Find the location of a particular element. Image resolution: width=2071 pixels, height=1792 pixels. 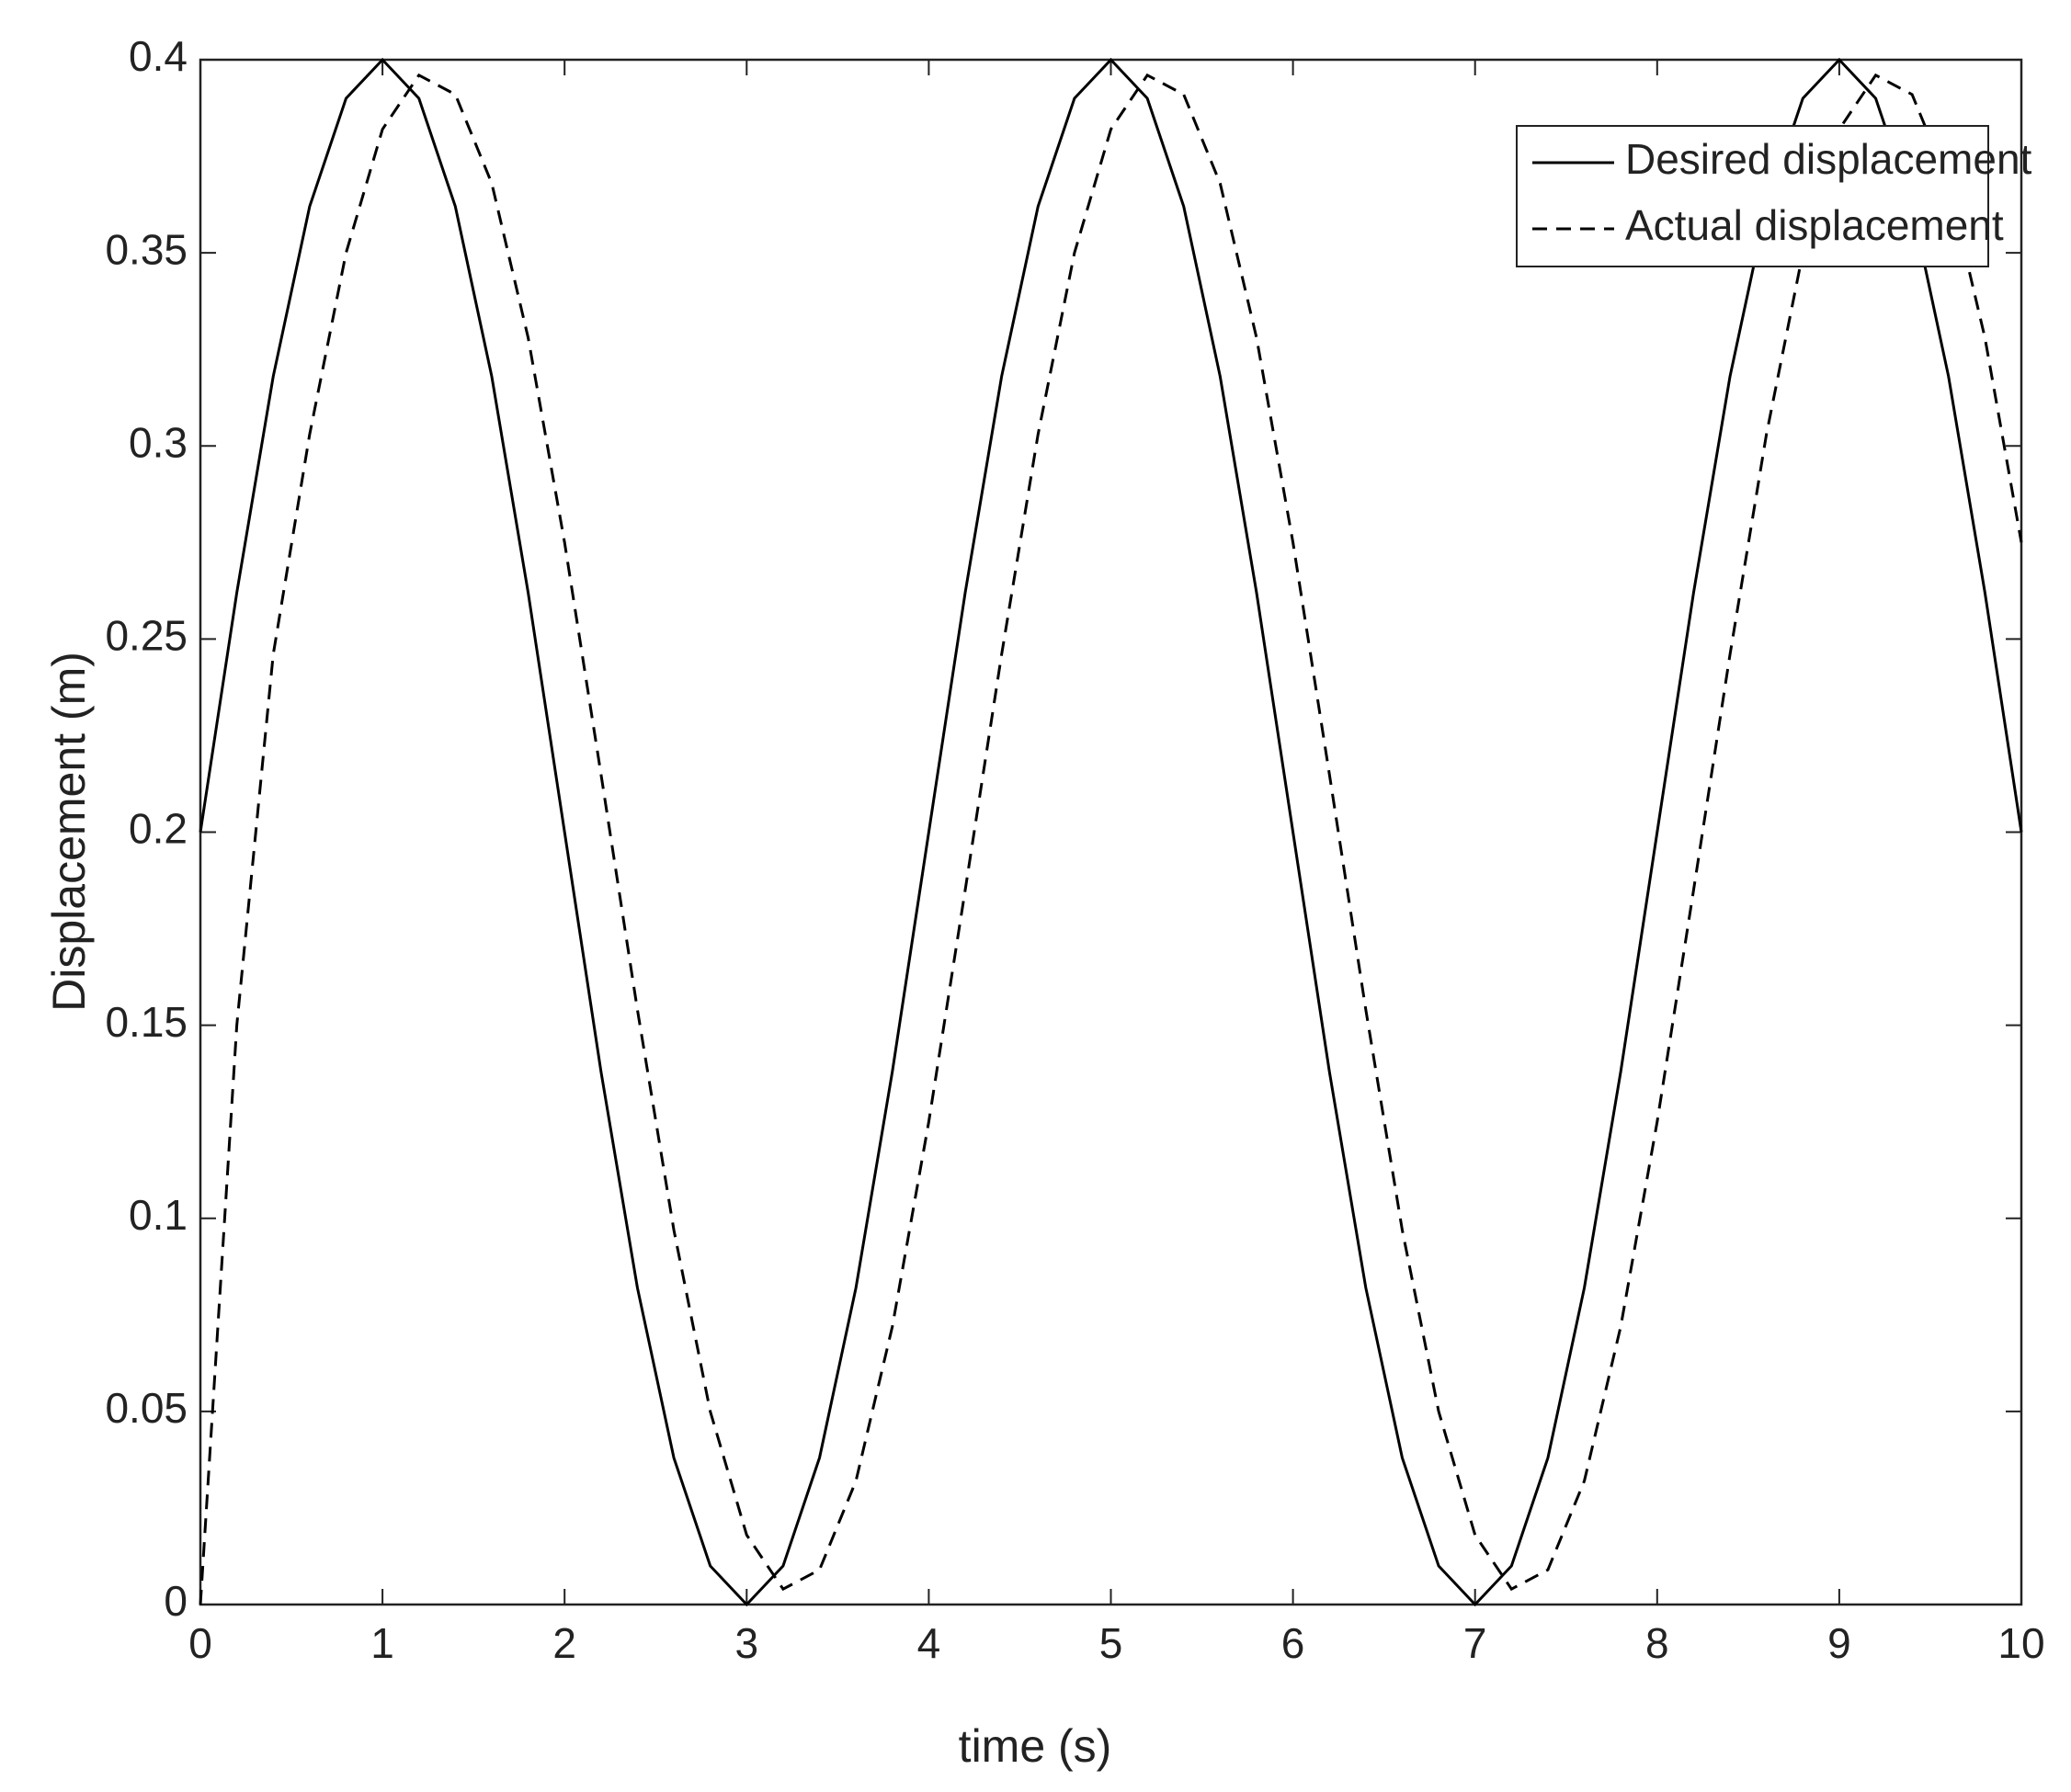

y-tick-label: 0.15 is located at coordinates (146, 1022).